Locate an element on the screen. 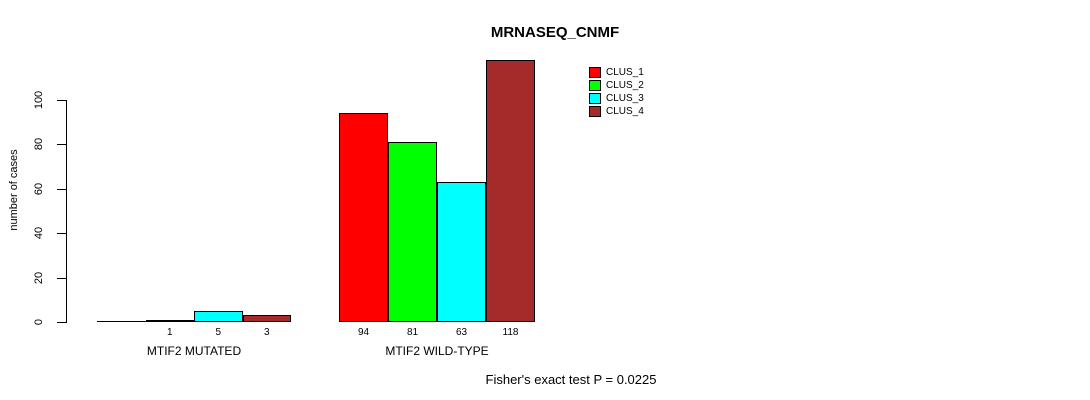 This screenshot has height=400, width=1090. footer-annotation: Fisher's exact test P = 0.0225 is located at coordinates (571, 379).